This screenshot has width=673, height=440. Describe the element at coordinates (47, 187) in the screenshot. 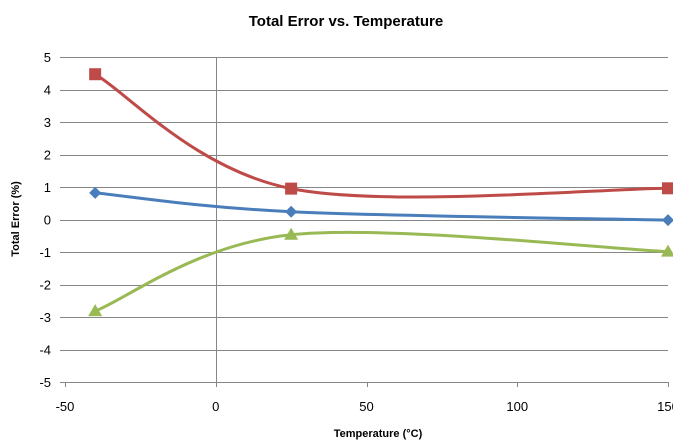

I see `y-tick-label: 1` at that location.